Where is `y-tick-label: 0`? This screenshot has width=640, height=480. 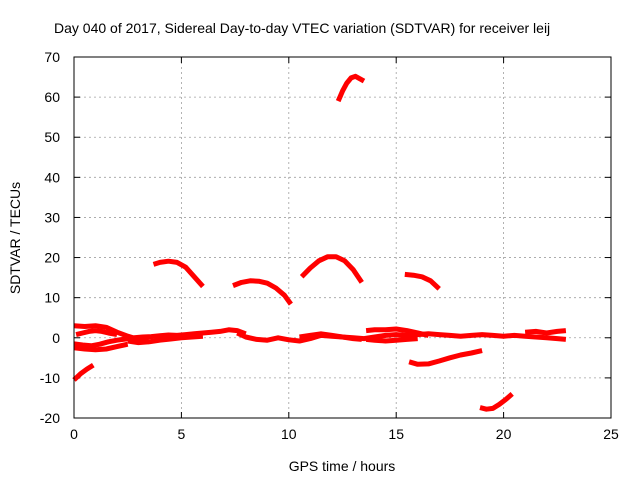
y-tick-label: 0 is located at coordinates (56, 338).